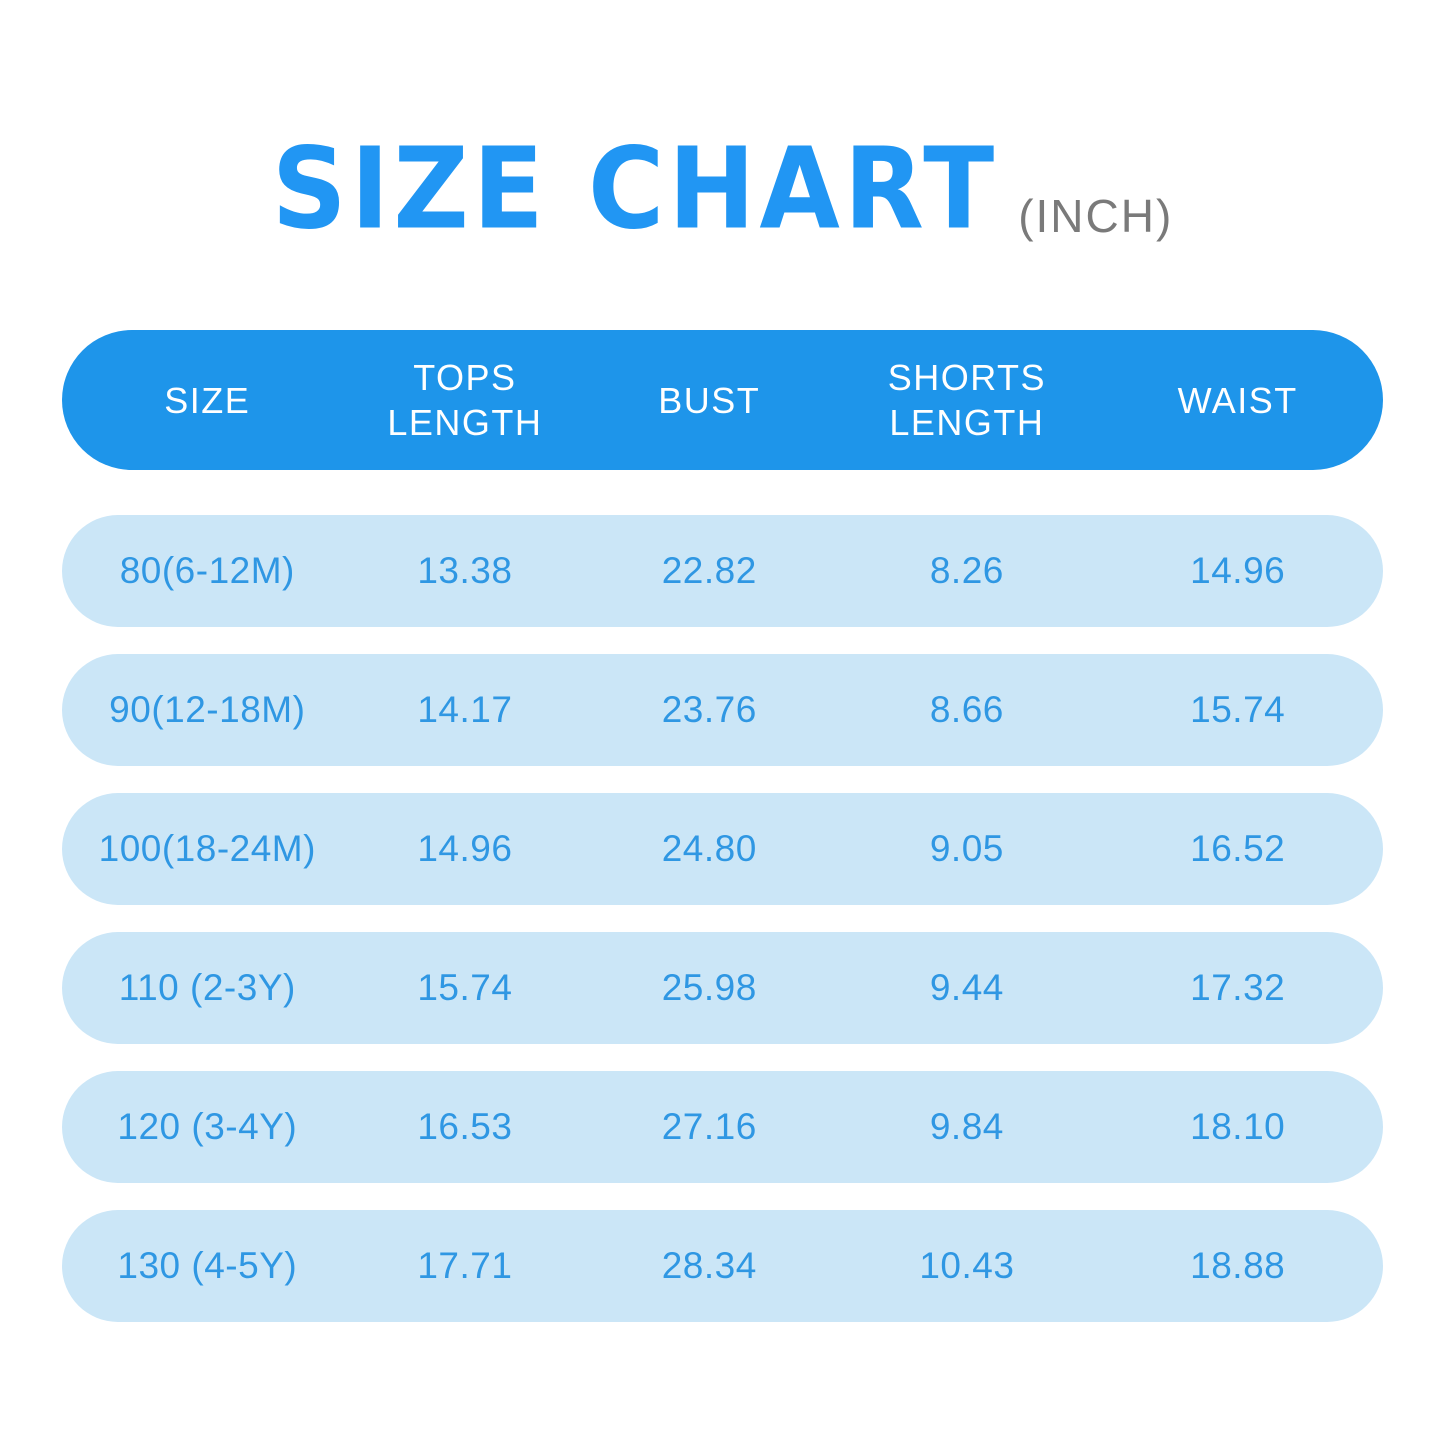 Image resolution: width=1445 pixels, height=1445 pixels. Describe the element at coordinates (1238, 709) in the screenshot. I see `waist-cell: 15.74` at that location.